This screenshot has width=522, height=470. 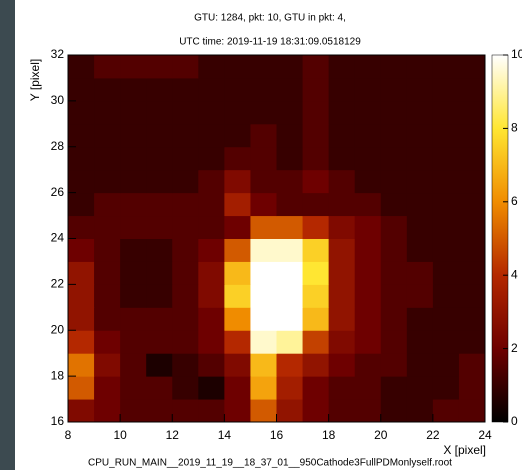 What do you see at coordinates (514, 274) in the screenshot?
I see `z-tick-label: 4` at bounding box center [514, 274].